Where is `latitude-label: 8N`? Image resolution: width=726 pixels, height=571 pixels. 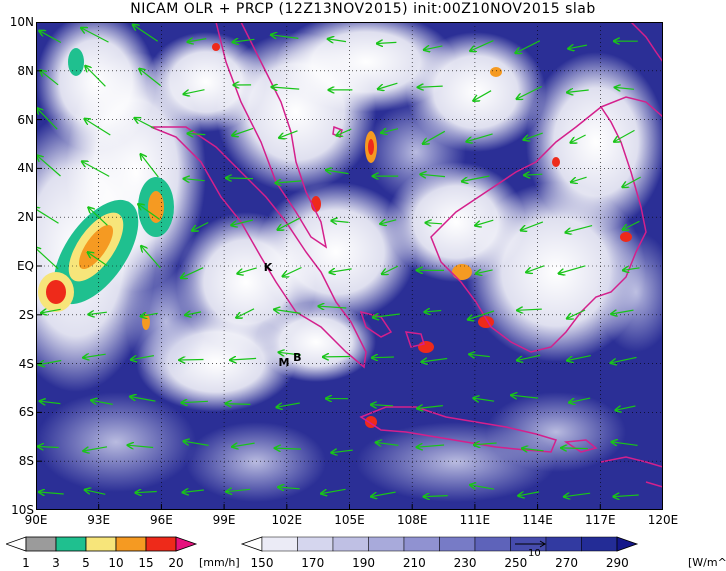 latitude-label: 8N is located at coordinates (25, 70).